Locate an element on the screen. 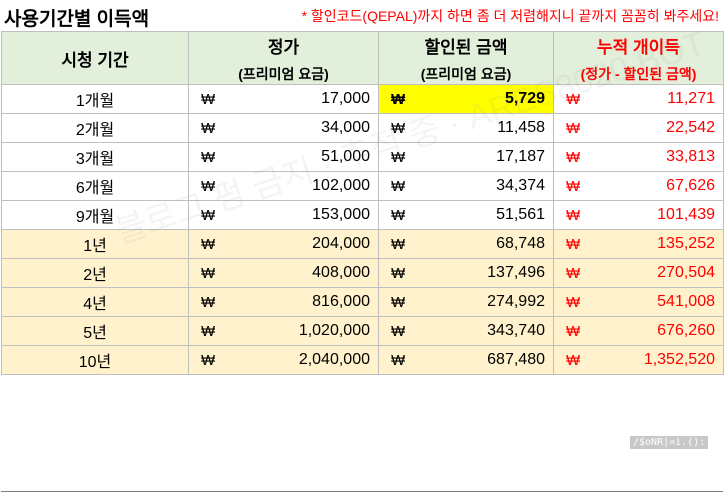  table-row: 6개월 ₩102,000 ₩34,374 ₩67,626 is located at coordinates (362, 186).